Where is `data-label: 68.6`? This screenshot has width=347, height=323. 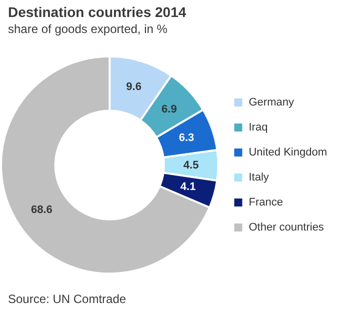
data-label: 68.6 is located at coordinates (41, 210).